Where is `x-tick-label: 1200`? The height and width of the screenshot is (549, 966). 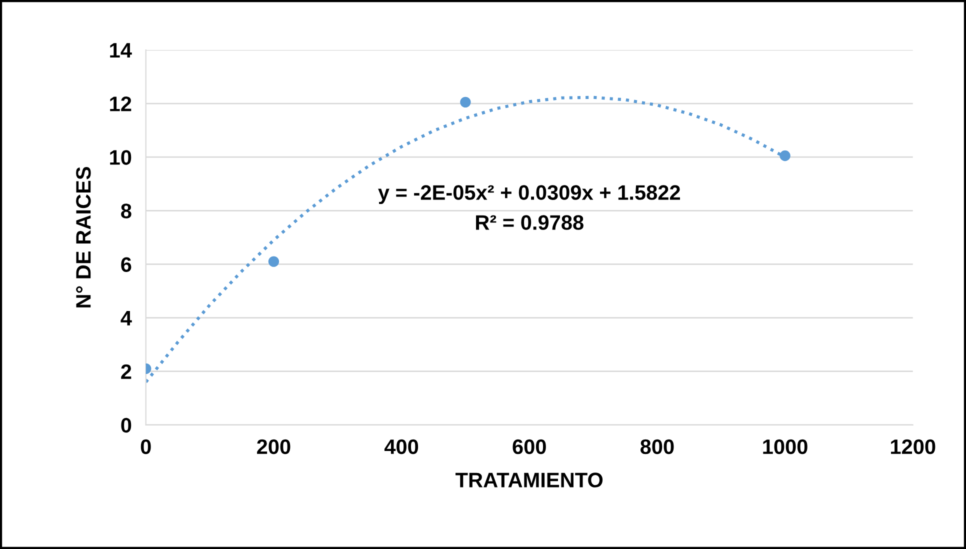 x-tick-label: 1200 is located at coordinates (913, 446).